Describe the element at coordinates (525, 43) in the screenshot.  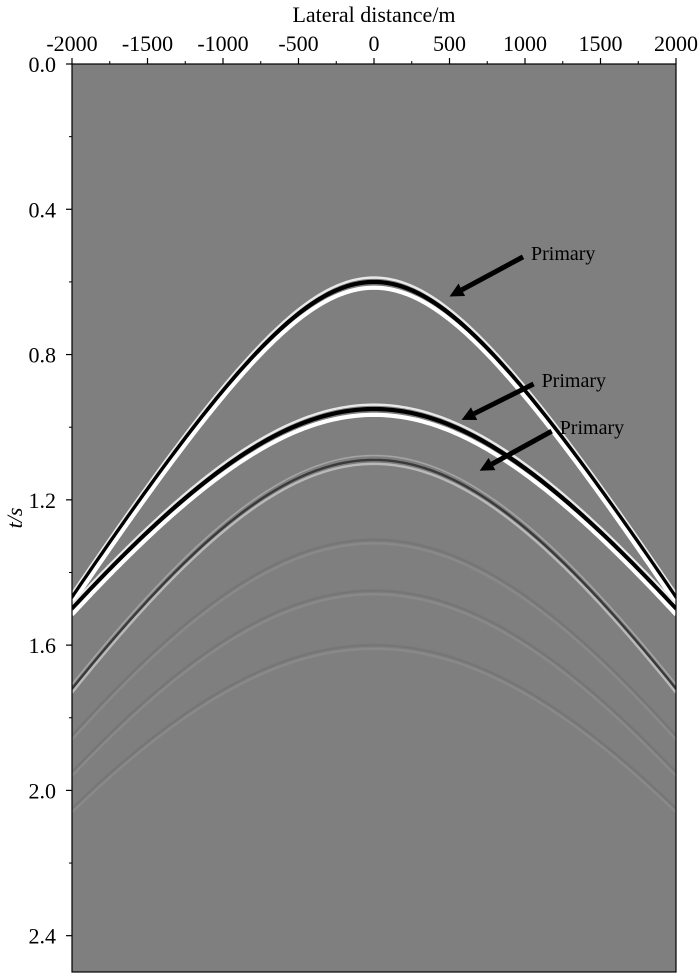
I see `x-tick-label: 1000` at that location.